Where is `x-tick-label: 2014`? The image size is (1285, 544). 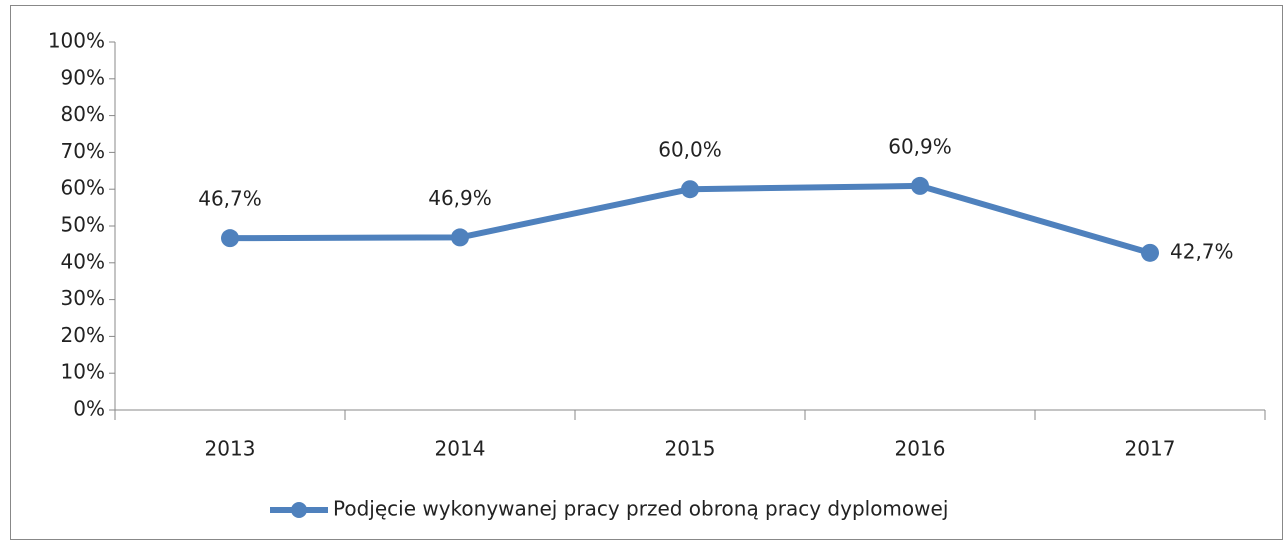
x-tick-label: 2014 is located at coordinates (460, 449).